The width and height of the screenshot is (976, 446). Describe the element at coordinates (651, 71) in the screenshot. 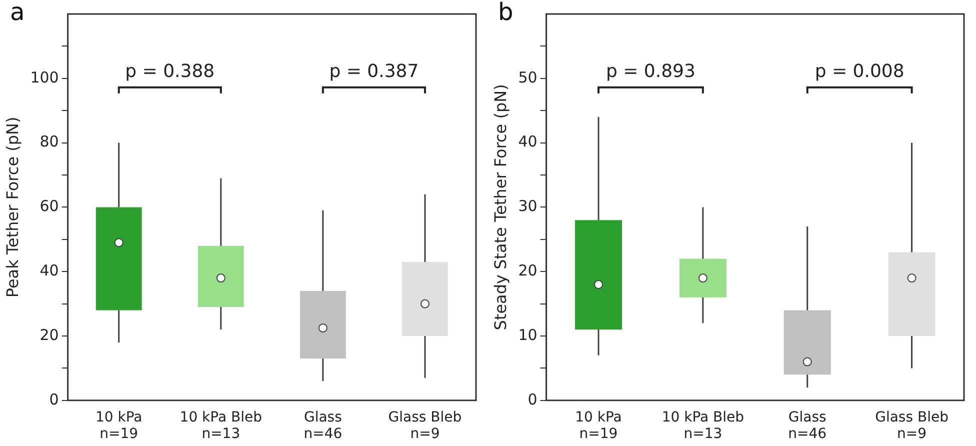

I see `annotation: p = 0.893` at that location.